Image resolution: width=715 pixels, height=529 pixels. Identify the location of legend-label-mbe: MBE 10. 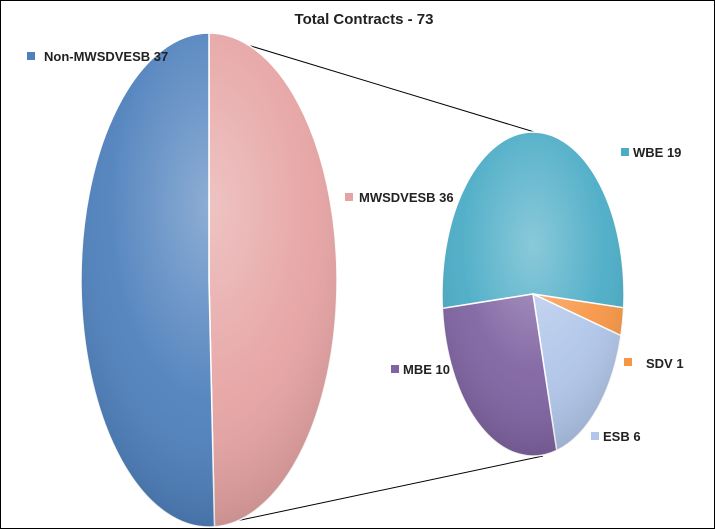
(426, 369).